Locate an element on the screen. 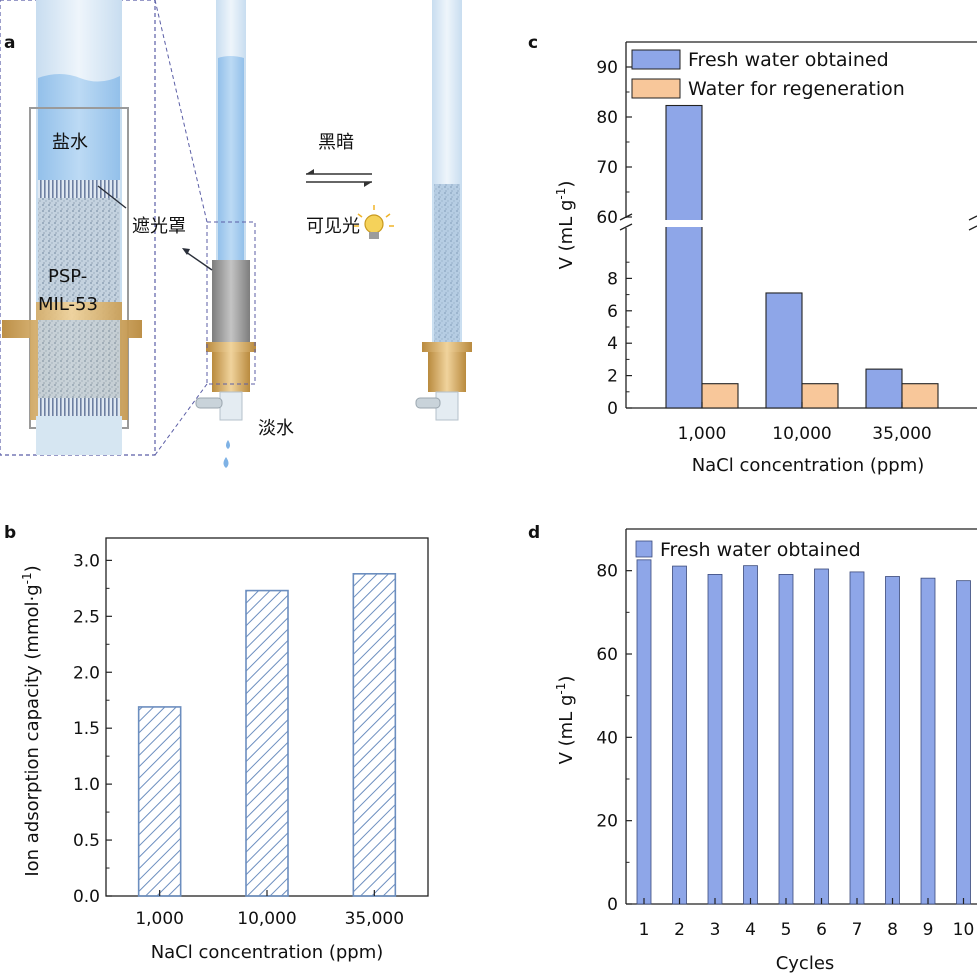  x-tick-label: 10 is located at coordinates (964, 930).